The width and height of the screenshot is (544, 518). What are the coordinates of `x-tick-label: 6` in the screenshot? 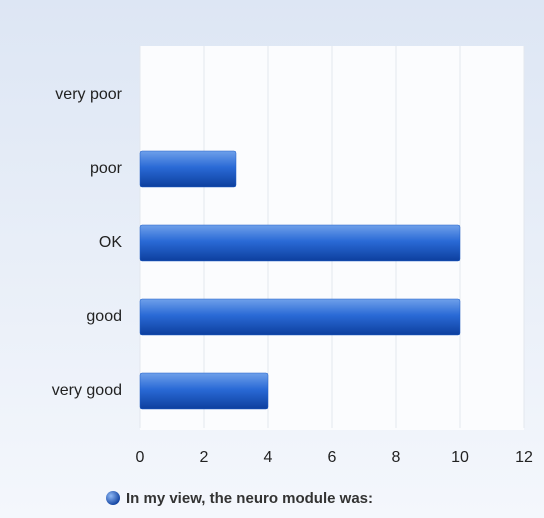 It's located at (332, 457).